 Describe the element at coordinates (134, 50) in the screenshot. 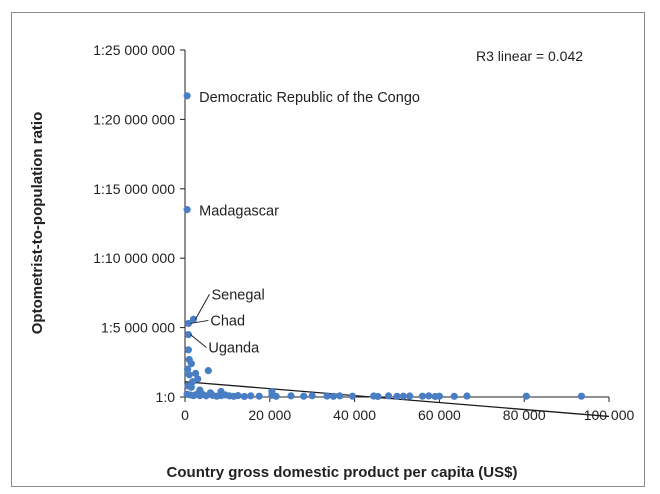

I see `y-tick-label: 1:25 000 000` at that location.